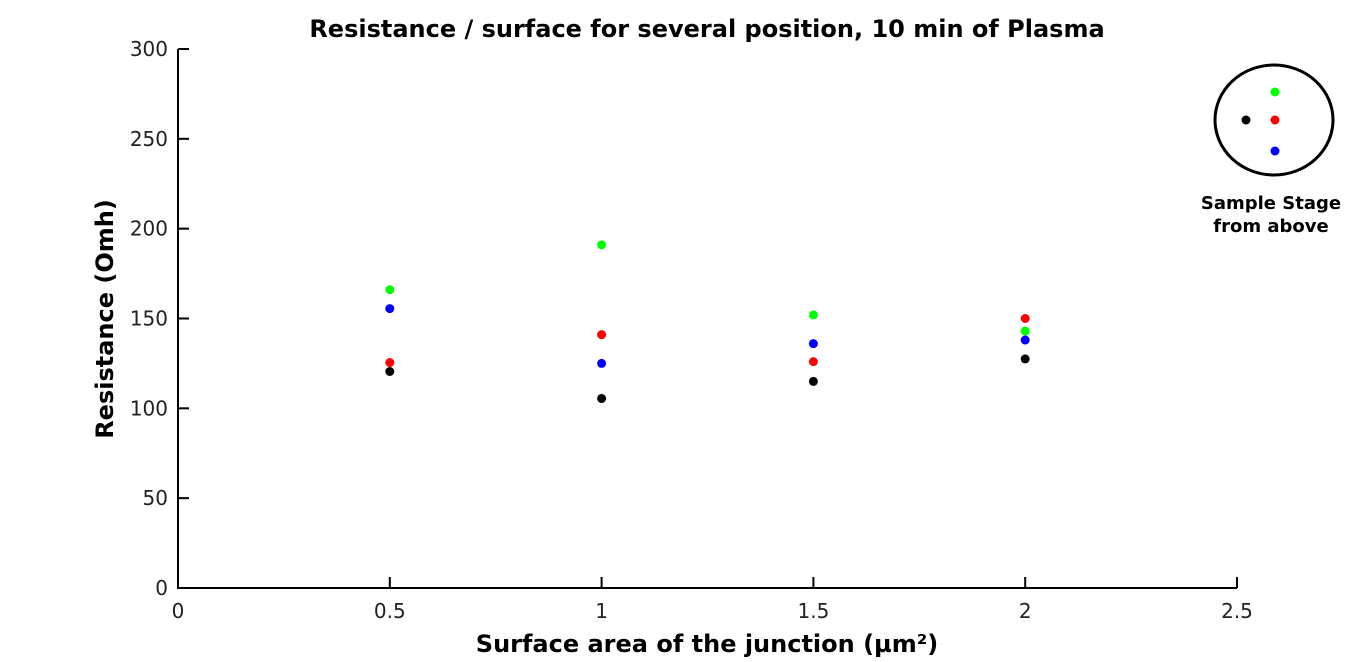 The image size is (1366, 662). I want to click on inset-label-line1: Sample Stage, so click(1271, 203).